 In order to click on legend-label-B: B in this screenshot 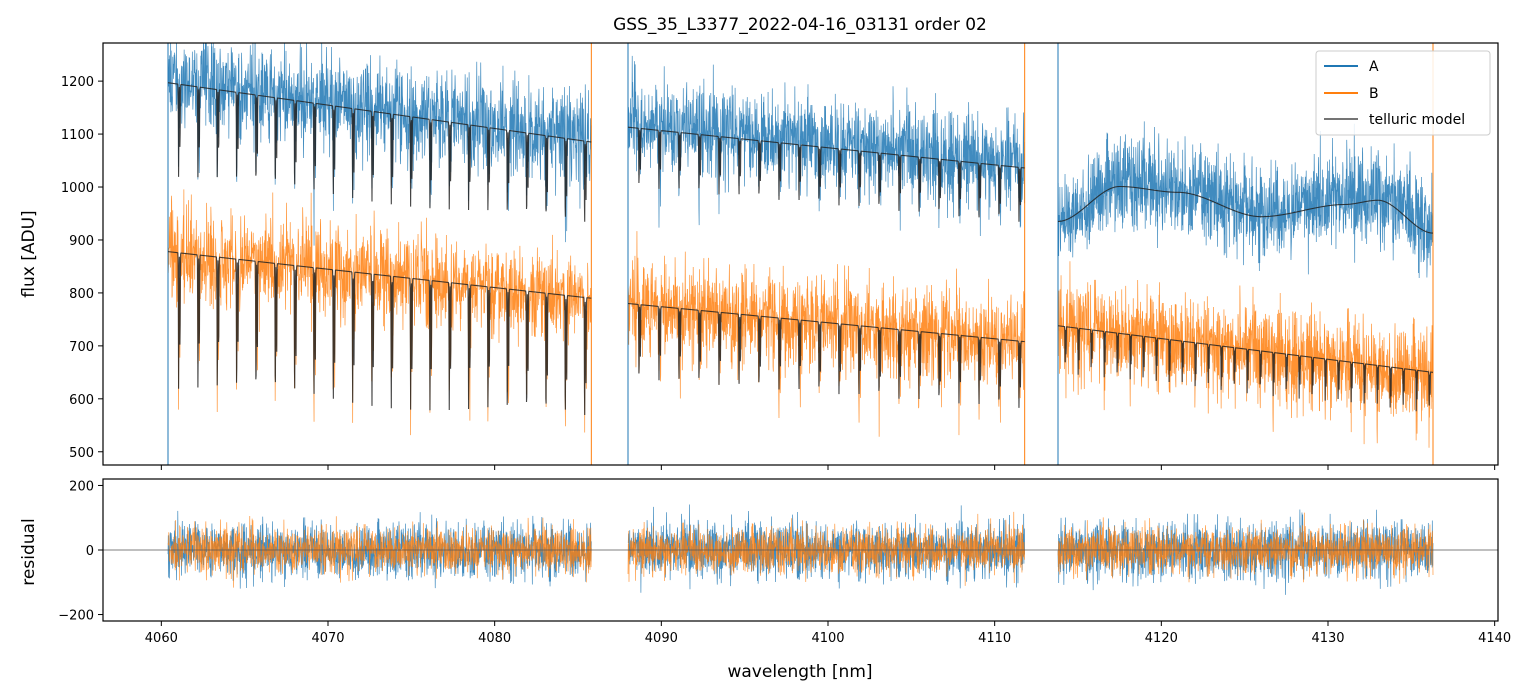, I will do `click(1374, 94)`.